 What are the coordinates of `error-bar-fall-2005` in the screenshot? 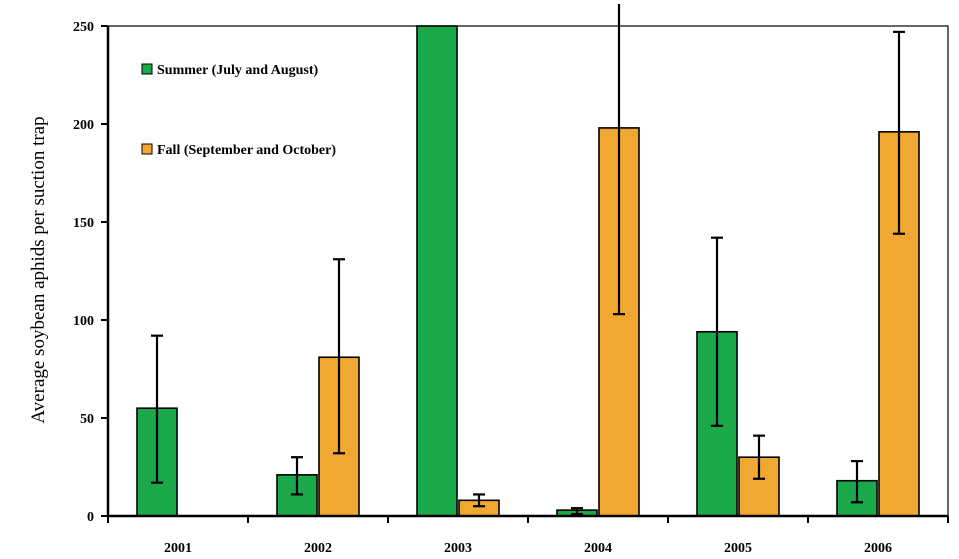 It's located at (759, 457).